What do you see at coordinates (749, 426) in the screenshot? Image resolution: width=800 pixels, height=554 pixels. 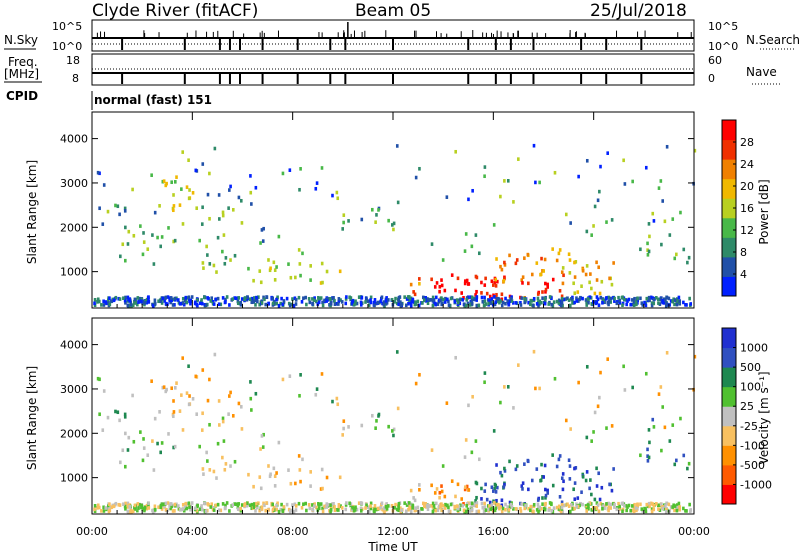 I see `colorbar-tick-label: -25` at bounding box center [749, 426].